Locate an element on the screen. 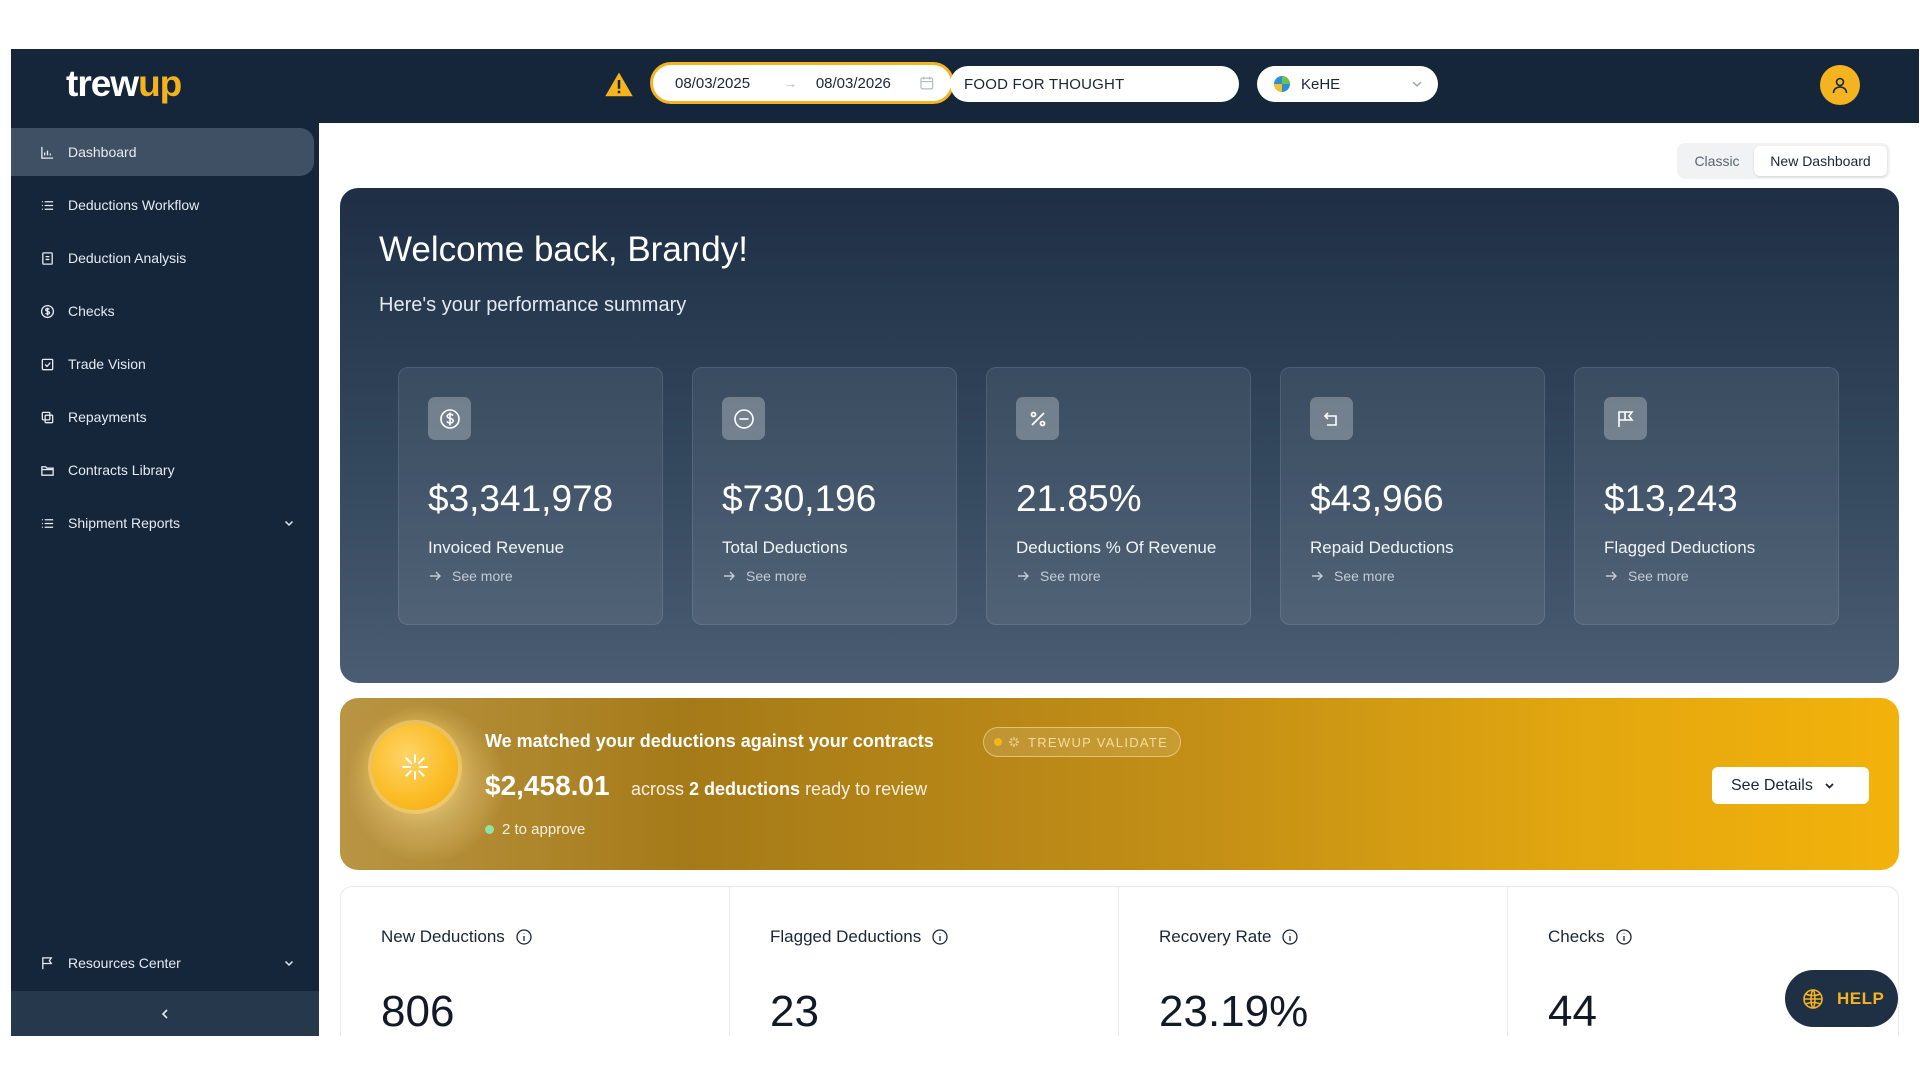 The width and height of the screenshot is (1920, 1080). sidebar-item-label: Deductions Workflow is located at coordinates (134, 205).